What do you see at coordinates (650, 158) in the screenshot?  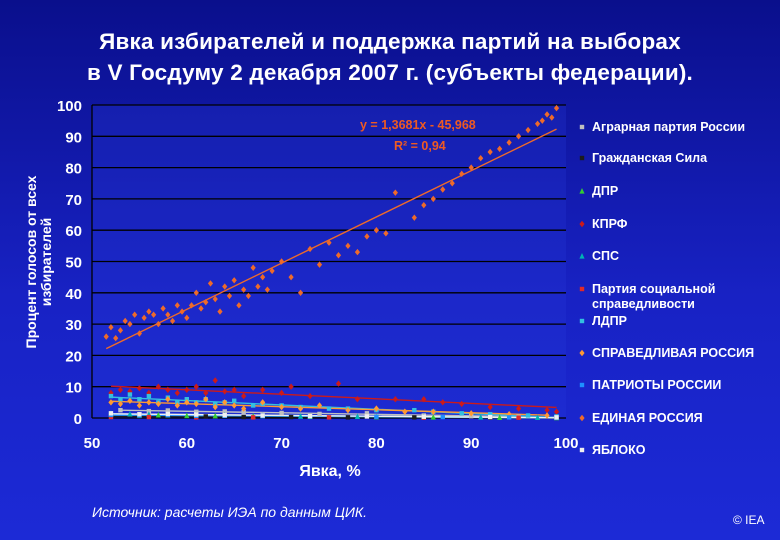 I see `legend-label: Гражданская Сила` at bounding box center [650, 158].